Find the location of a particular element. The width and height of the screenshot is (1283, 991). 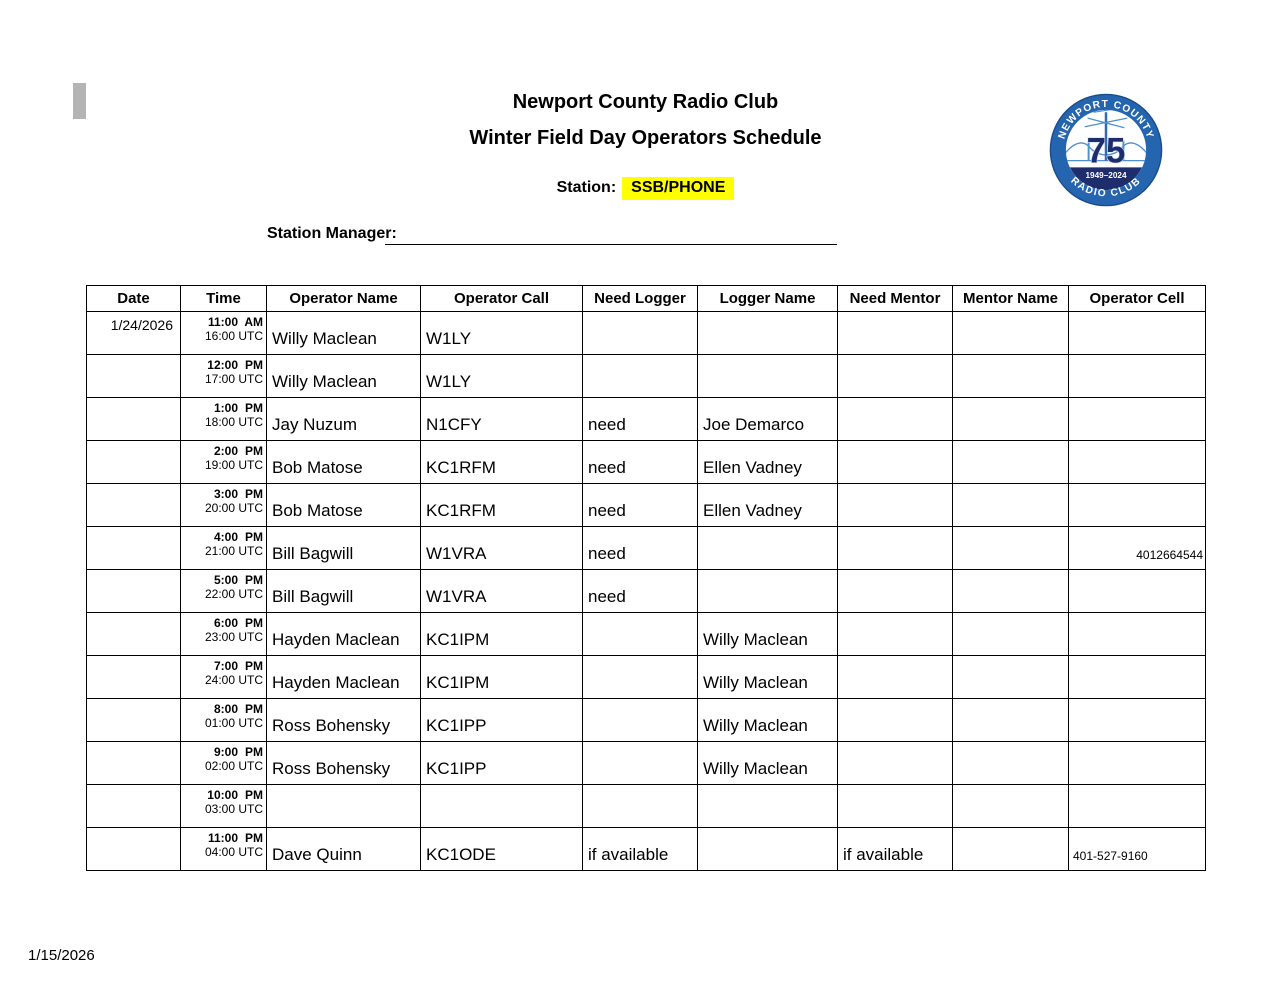

cell-time: 8:00 PM 01:00 UTC is located at coordinates (223, 720).